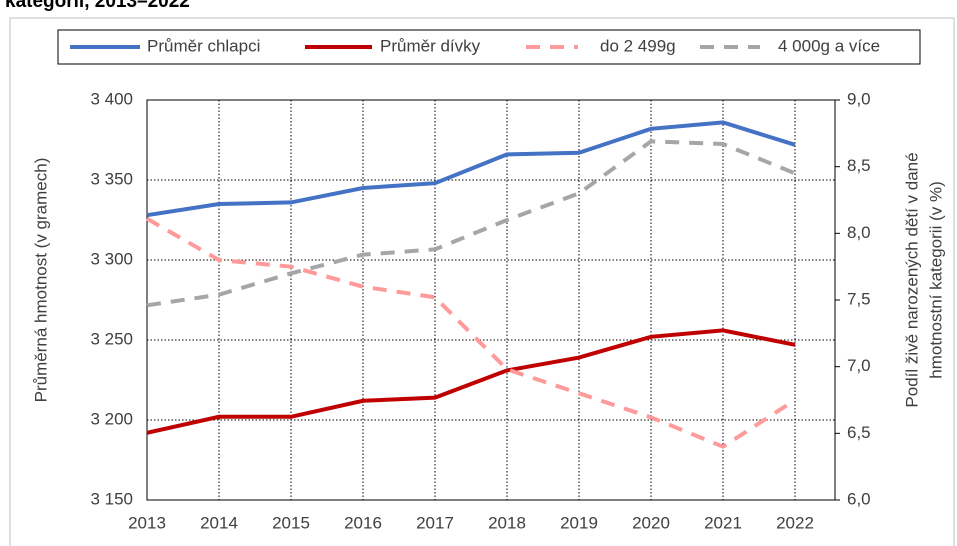 This screenshot has height=546, width=957. What do you see at coordinates (859, 432) in the screenshot?
I see `y2-tick-label: 6,5` at bounding box center [859, 432].